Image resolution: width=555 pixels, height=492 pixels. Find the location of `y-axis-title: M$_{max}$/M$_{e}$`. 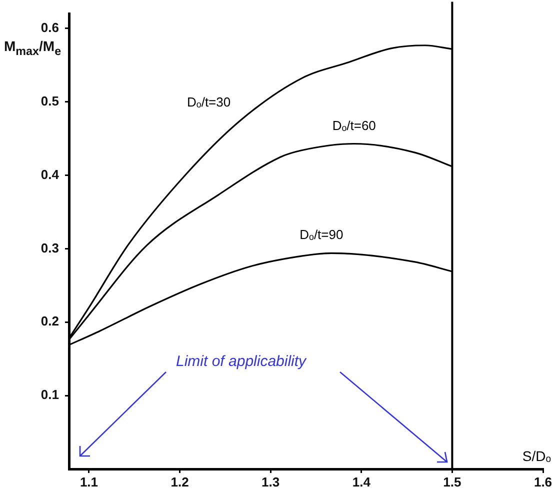

y-axis-title: M$_{max}$/M$_{e}$ is located at coordinates (33, 48).